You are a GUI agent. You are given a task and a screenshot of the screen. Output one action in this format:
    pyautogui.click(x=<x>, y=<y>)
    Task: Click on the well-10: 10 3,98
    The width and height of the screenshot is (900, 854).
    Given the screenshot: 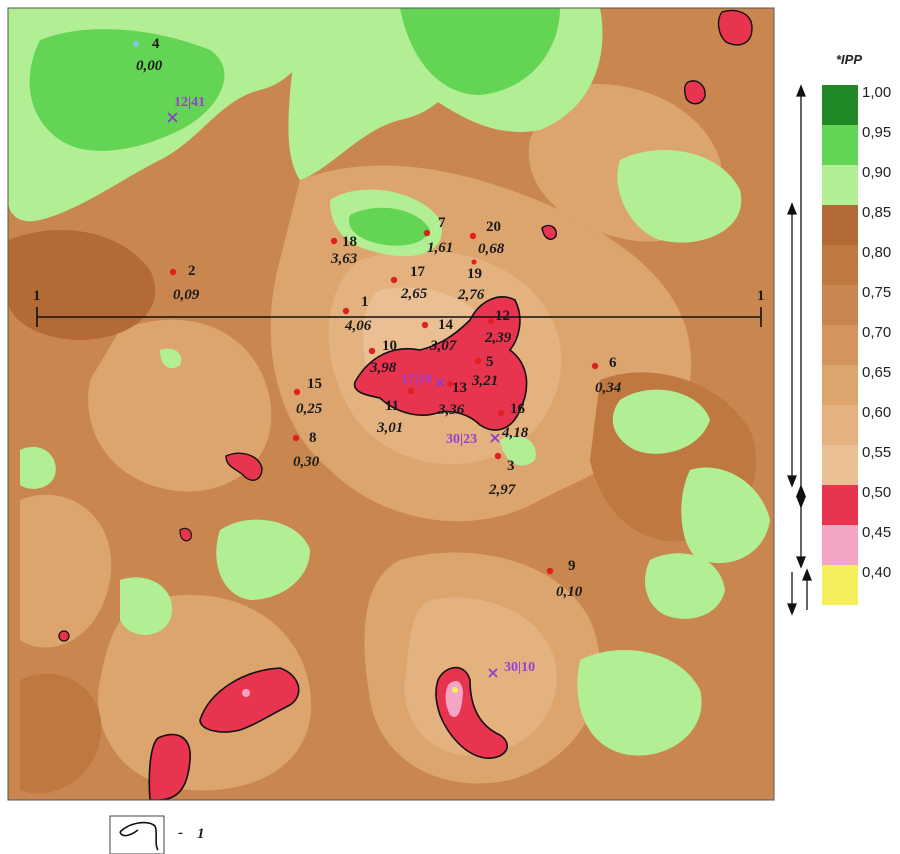 What is the action you would take?
    pyautogui.click(x=382, y=357)
    